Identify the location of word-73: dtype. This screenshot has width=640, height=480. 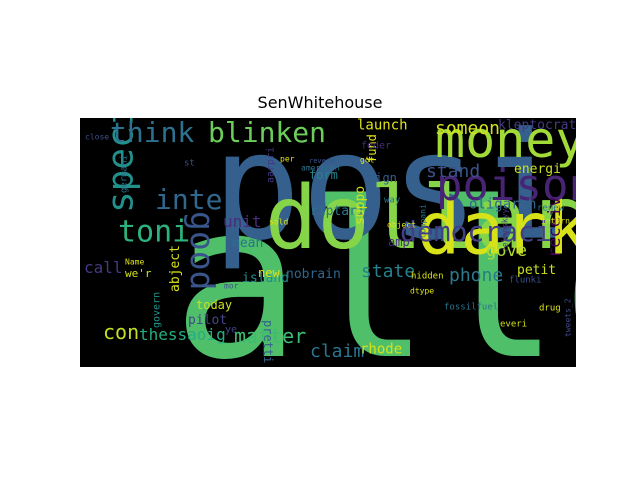
(422, 291).